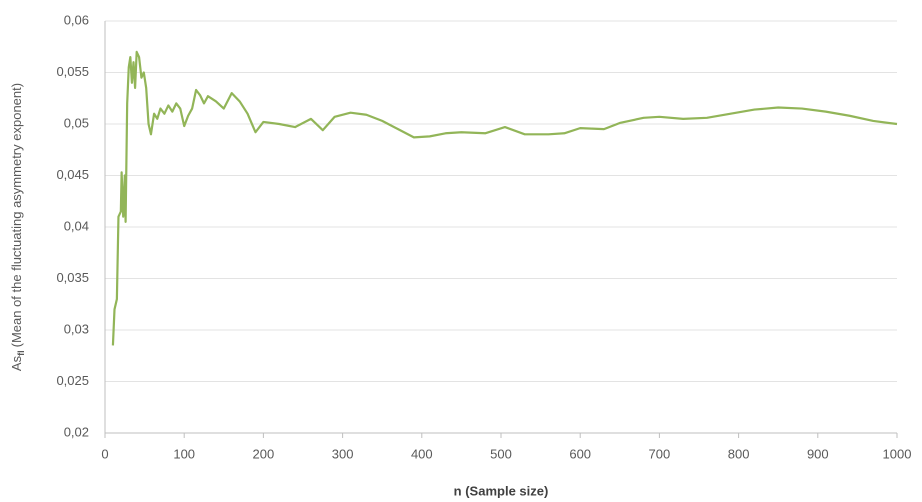  What do you see at coordinates (501, 490) in the screenshot?
I see `x-axis-title: n (Sample size)` at bounding box center [501, 490].